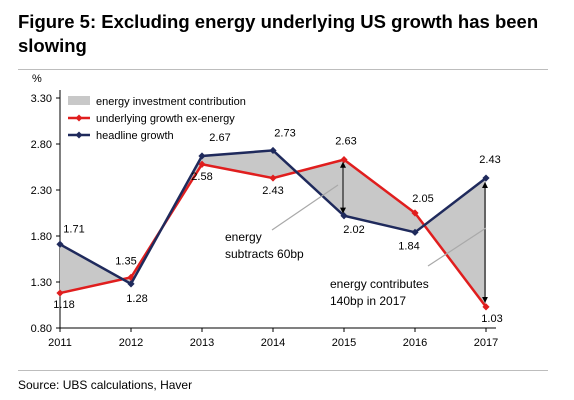  I want to click on underlying-data-label: 2.05, so click(422, 199).